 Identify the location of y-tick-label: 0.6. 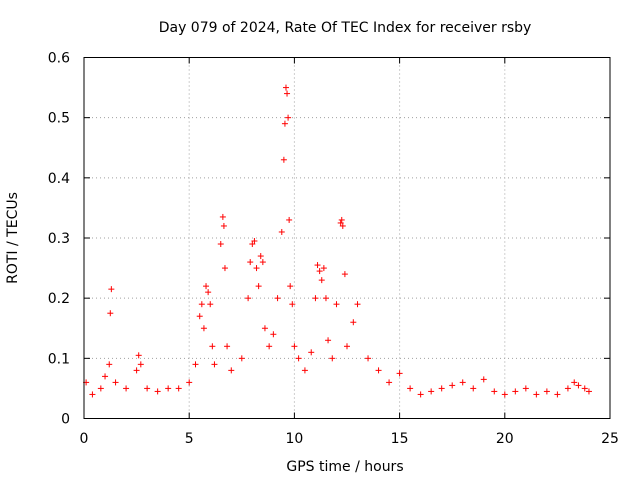
(59, 59).